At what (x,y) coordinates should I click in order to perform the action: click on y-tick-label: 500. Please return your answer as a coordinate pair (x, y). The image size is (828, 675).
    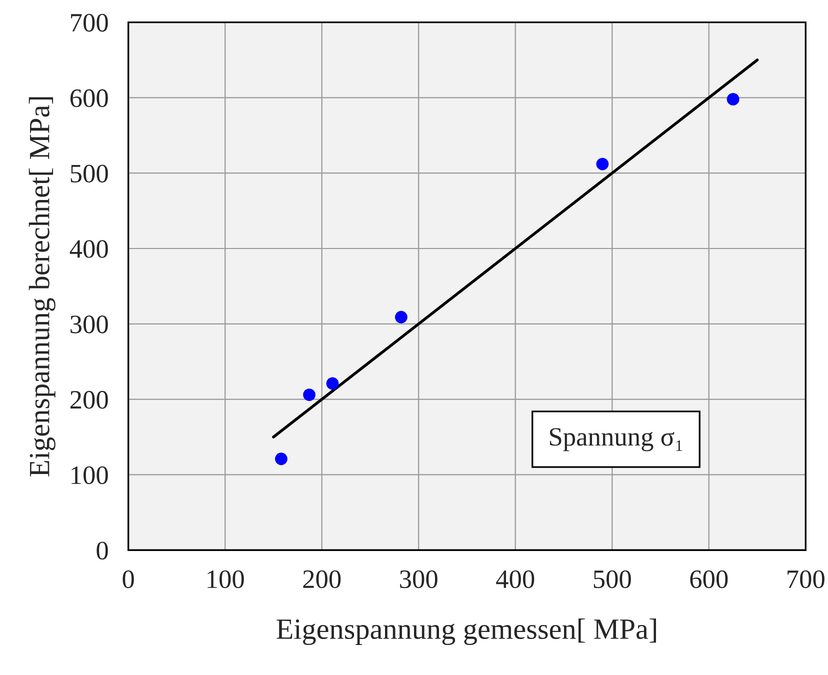
    Looking at the image, I should click on (89, 173).